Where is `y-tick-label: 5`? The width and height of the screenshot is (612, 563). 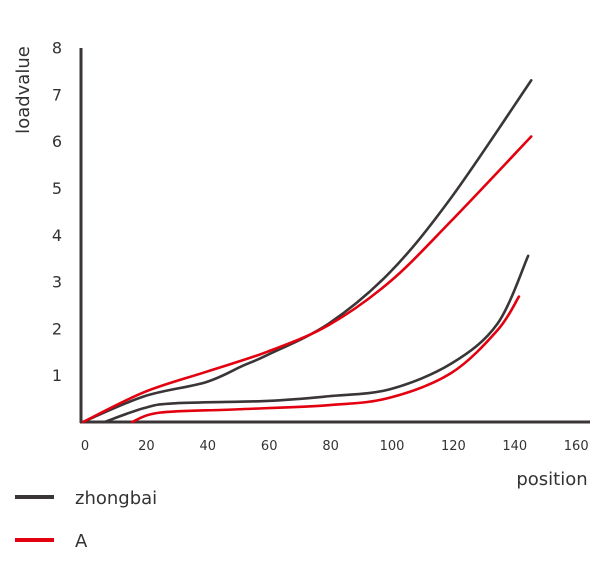
y-tick-label: 5 is located at coordinates (57, 188).